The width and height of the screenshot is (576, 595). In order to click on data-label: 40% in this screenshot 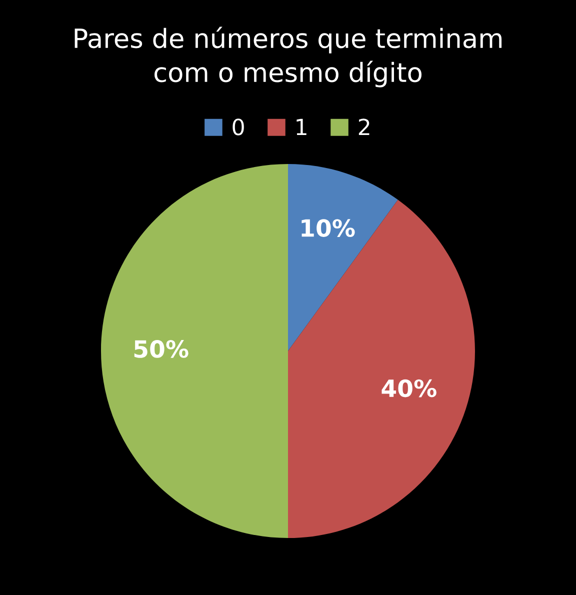, I will do `click(409, 388)`.